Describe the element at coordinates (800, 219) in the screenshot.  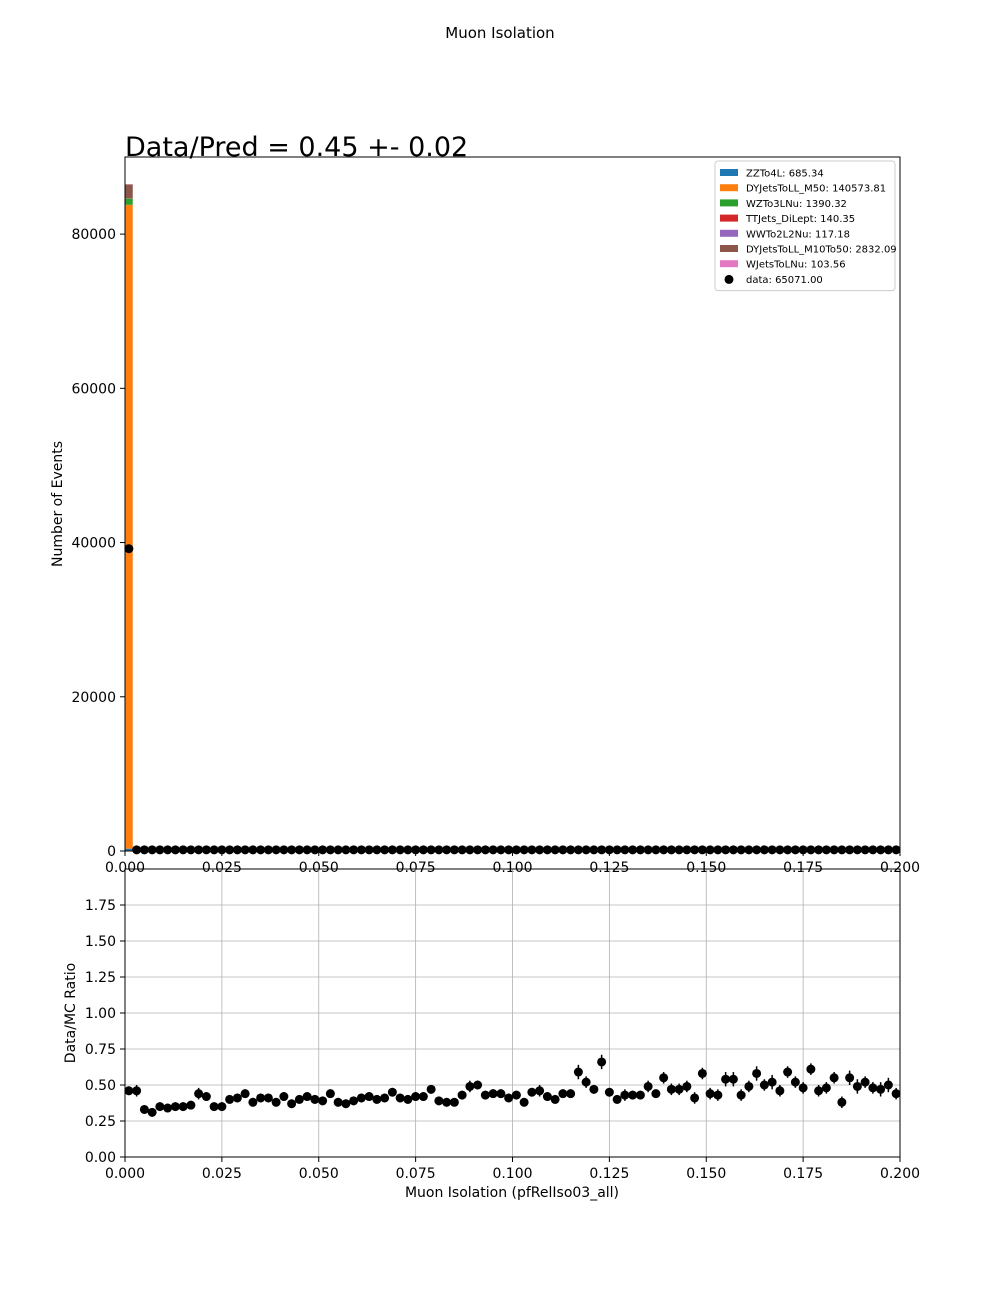
I see `legend-entry: TTJets_DiLept: 140.35` at that location.